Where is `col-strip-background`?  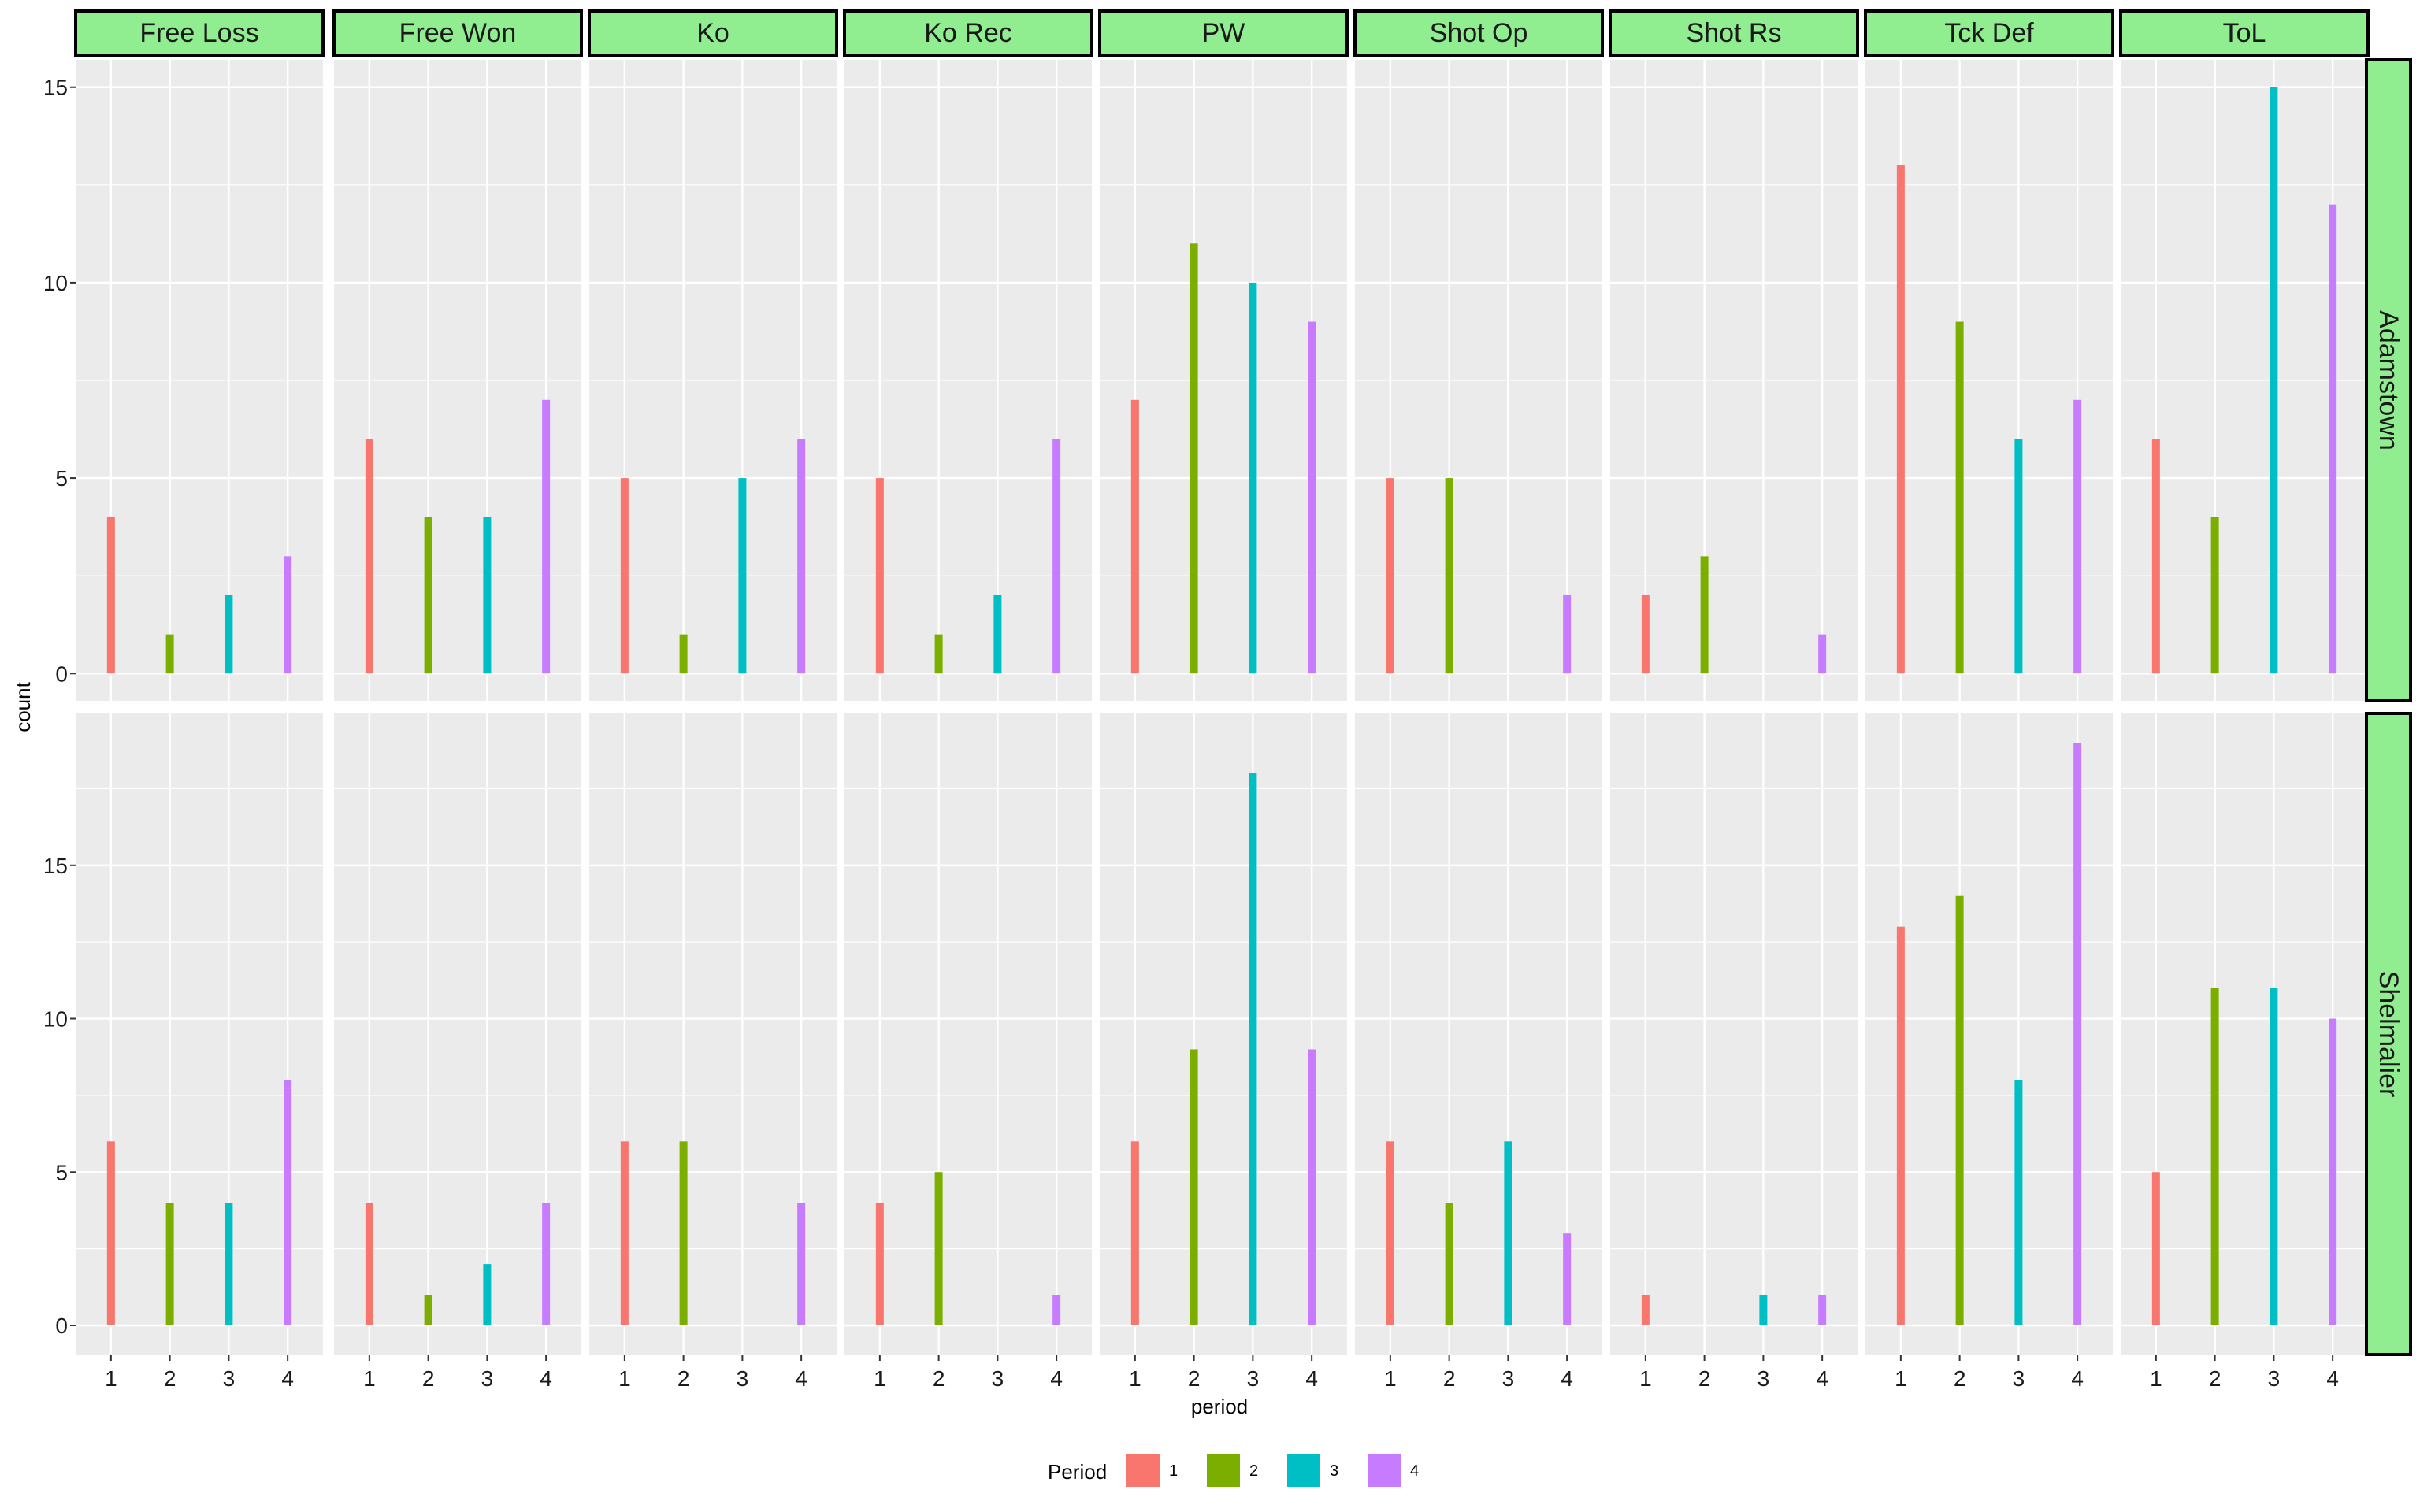
col-strip-background is located at coordinates (1223, 33).